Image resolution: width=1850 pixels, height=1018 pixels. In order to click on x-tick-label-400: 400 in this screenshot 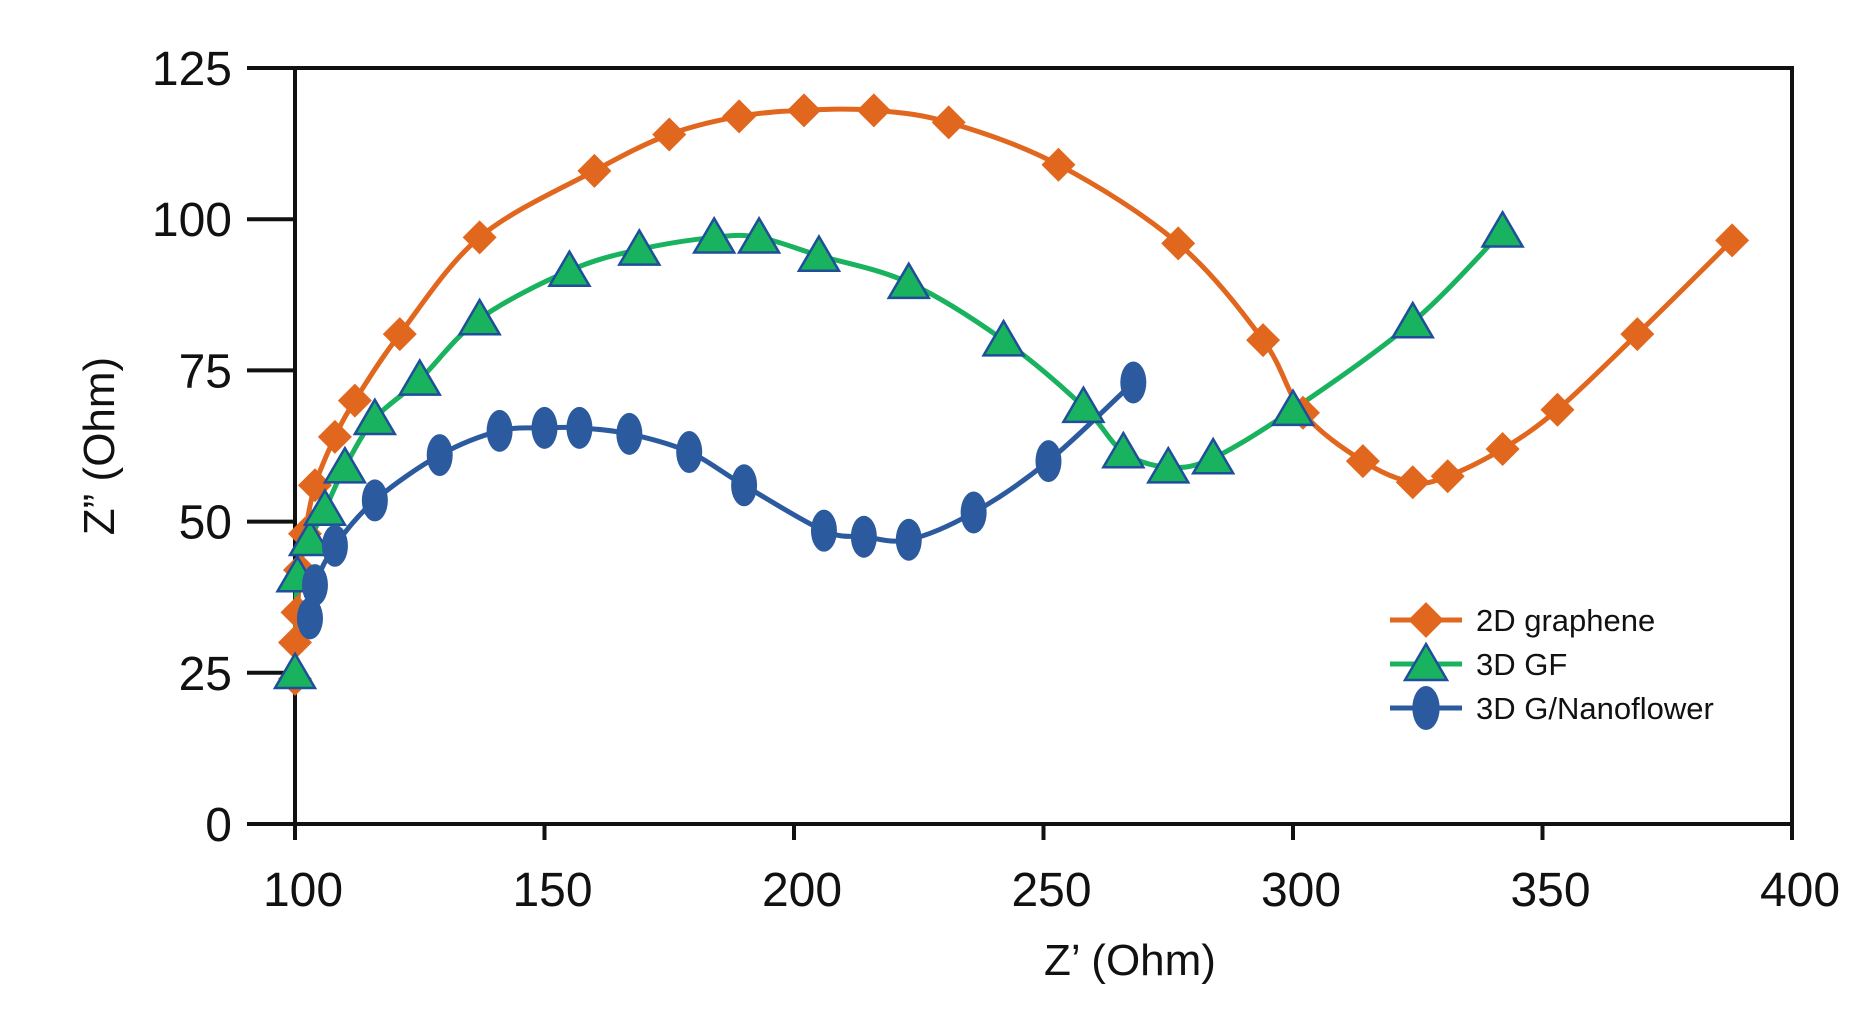, I will do `click(1800, 890)`.